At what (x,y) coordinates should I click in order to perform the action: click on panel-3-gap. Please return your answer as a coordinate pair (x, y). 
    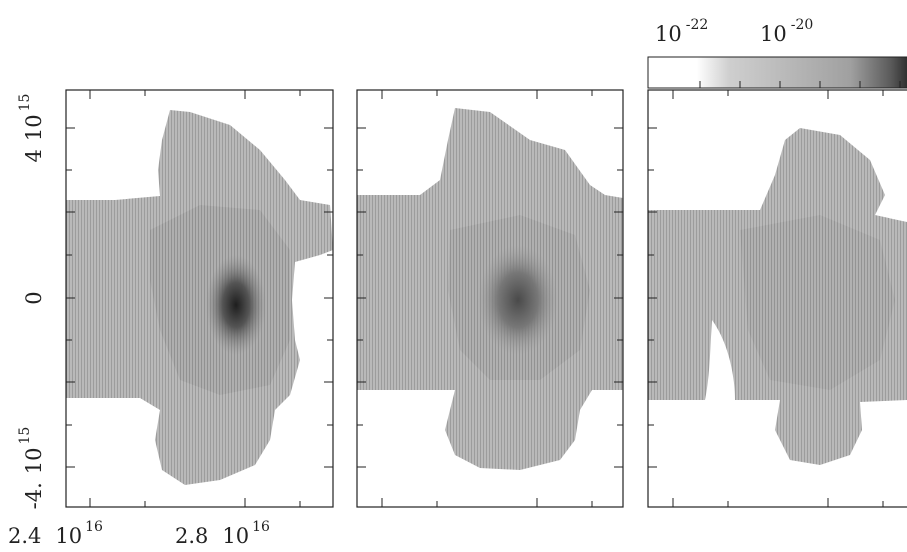
    Looking at the image, I should click on (720, 360).